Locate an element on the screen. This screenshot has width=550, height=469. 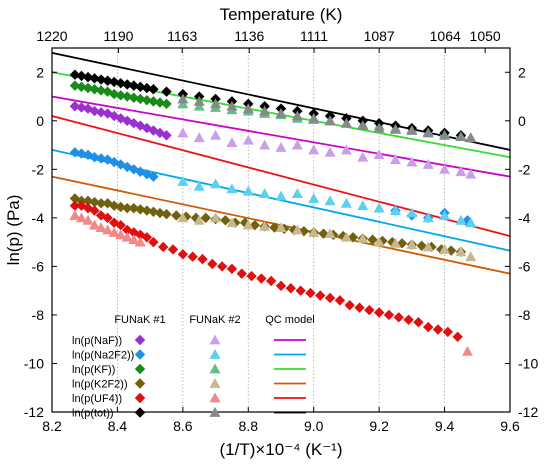
y-axis-title: ln(p) (Pa) is located at coordinates (13, 230).